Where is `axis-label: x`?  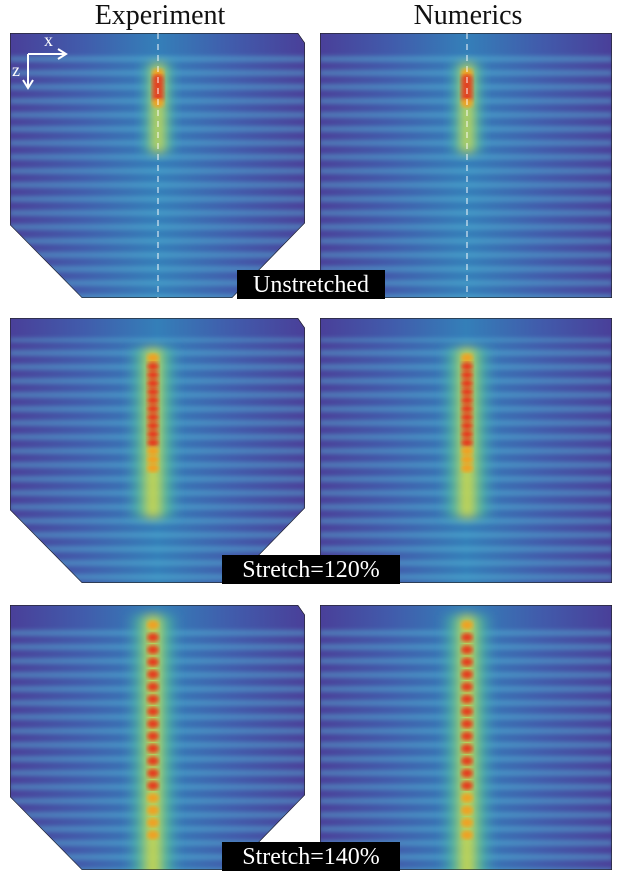 axis-label: x is located at coordinates (48, 40).